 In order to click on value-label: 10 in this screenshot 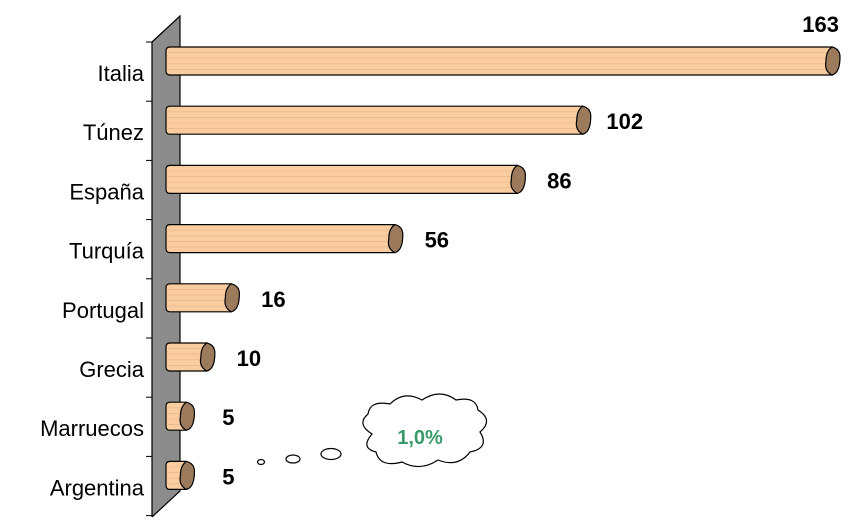, I will do `click(249, 358)`.